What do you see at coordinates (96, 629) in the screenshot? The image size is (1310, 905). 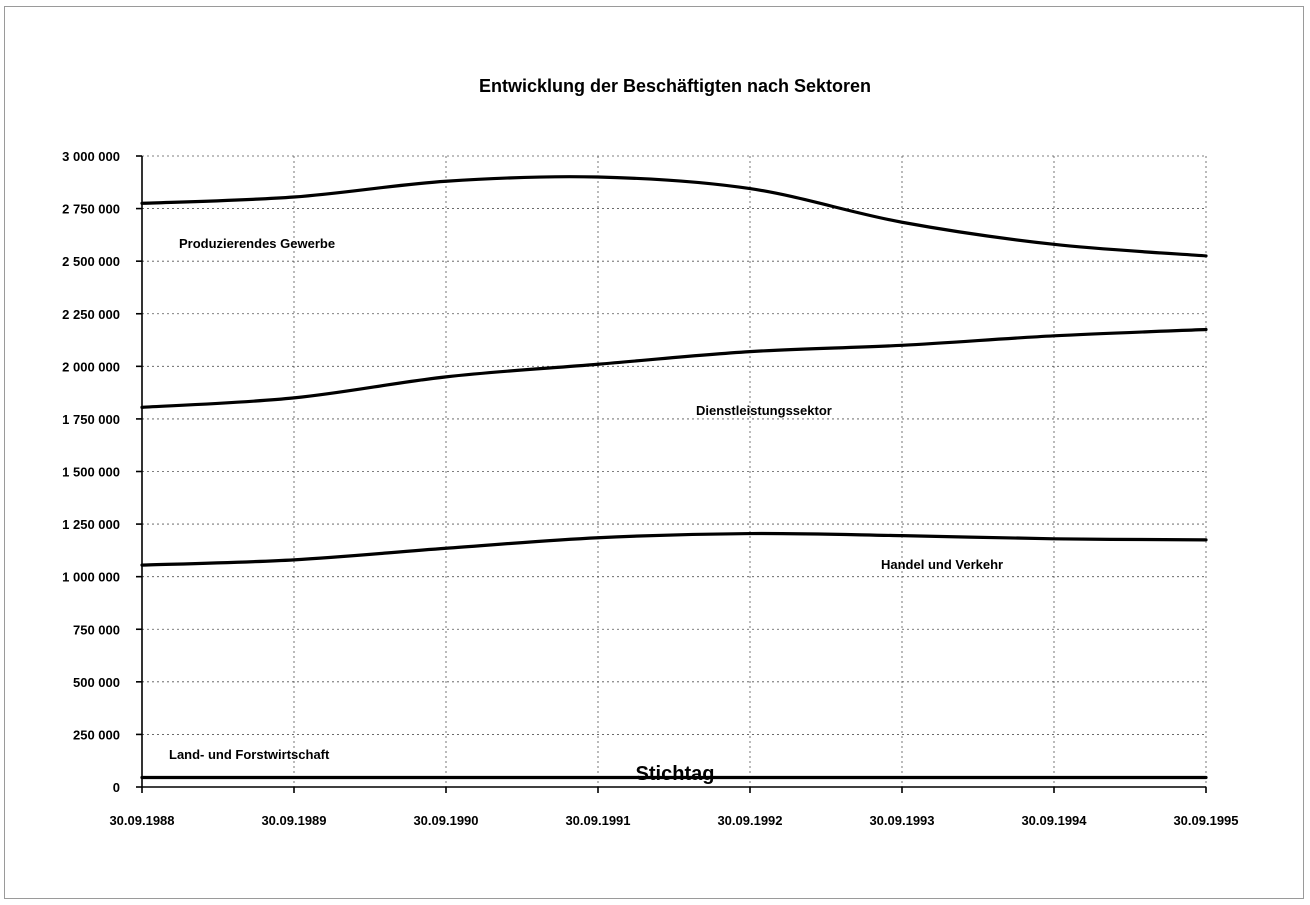 I see `y-tick-label: 750 000` at bounding box center [96, 629].